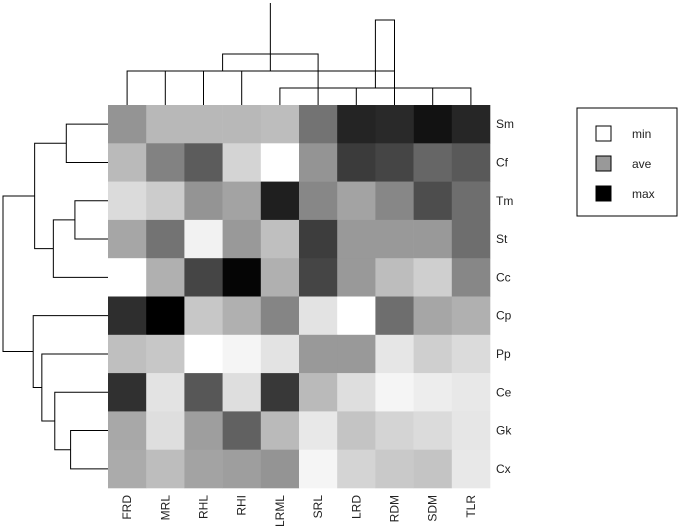 This screenshot has width=685, height=530. I want to click on heatmap-cell-Ce-RDM, so click(394, 392).